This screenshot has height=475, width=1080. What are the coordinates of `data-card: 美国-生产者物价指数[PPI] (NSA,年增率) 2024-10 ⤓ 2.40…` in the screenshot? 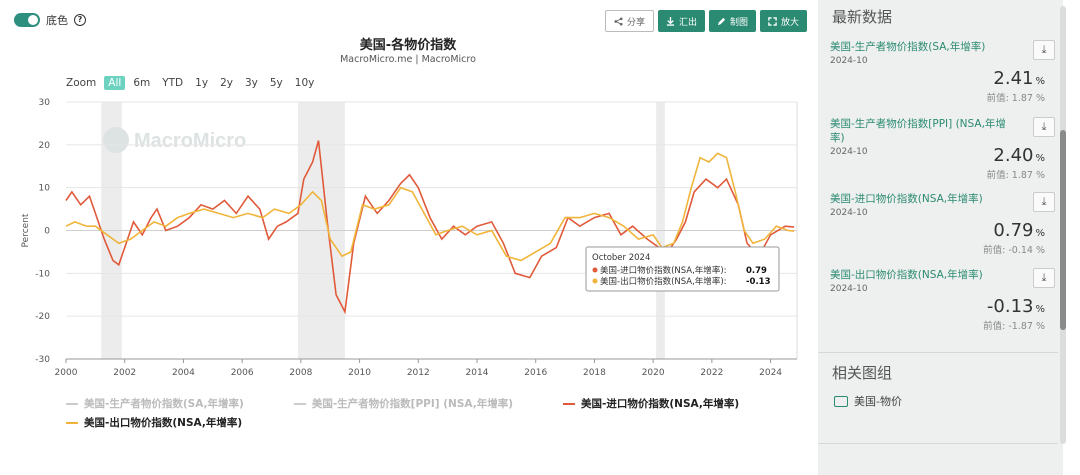 It's located at (942, 149).